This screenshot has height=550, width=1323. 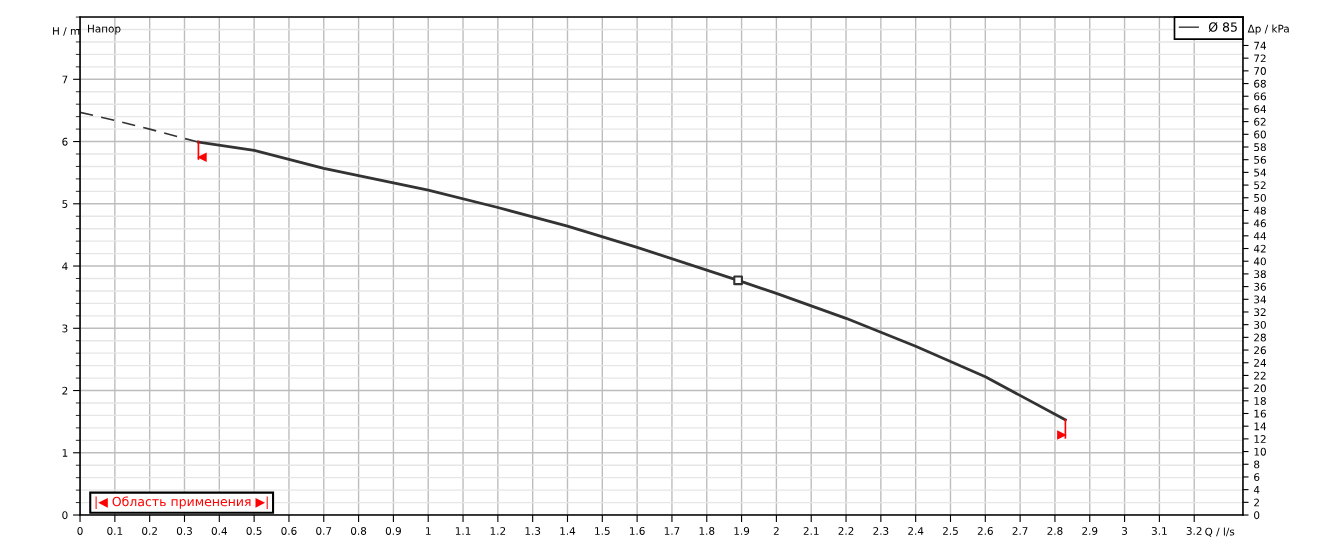 What do you see at coordinates (65, 79) in the screenshot?
I see `y-tick-label: 7` at bounding box center [65, 79].